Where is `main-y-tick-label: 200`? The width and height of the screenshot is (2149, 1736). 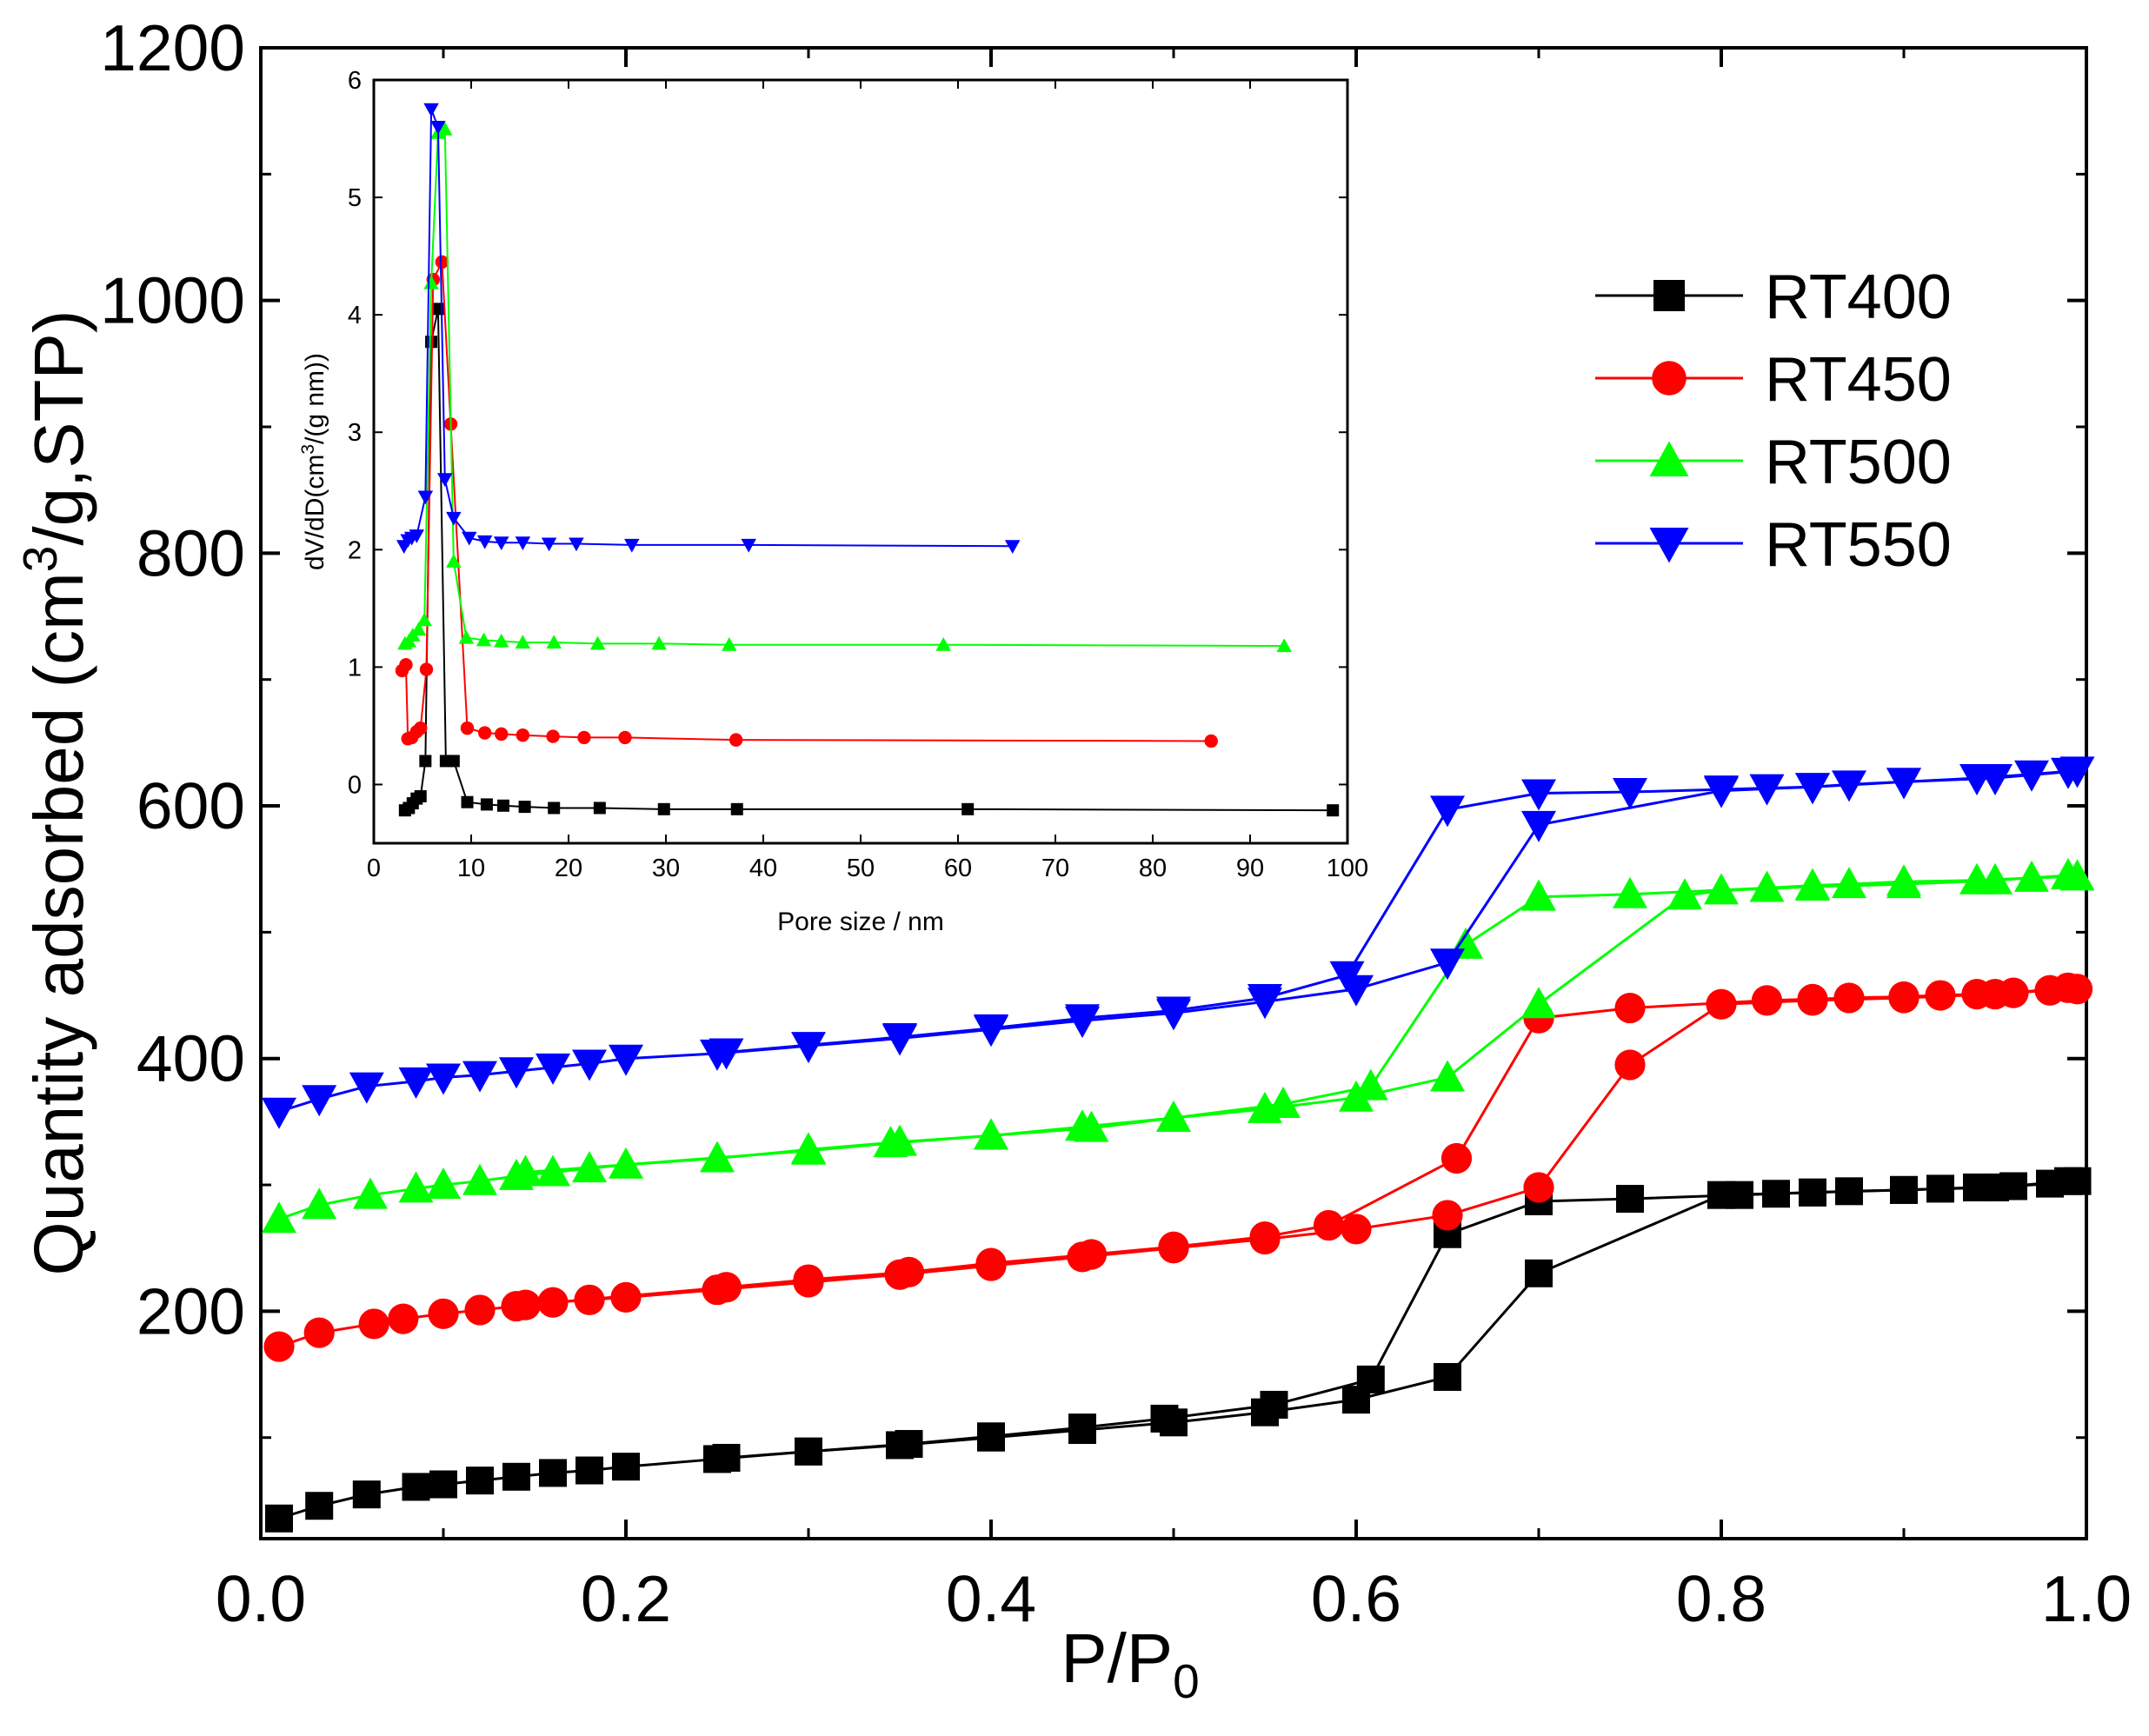 main-y-tick-label: 200 is located at coordinates (190, 1310).